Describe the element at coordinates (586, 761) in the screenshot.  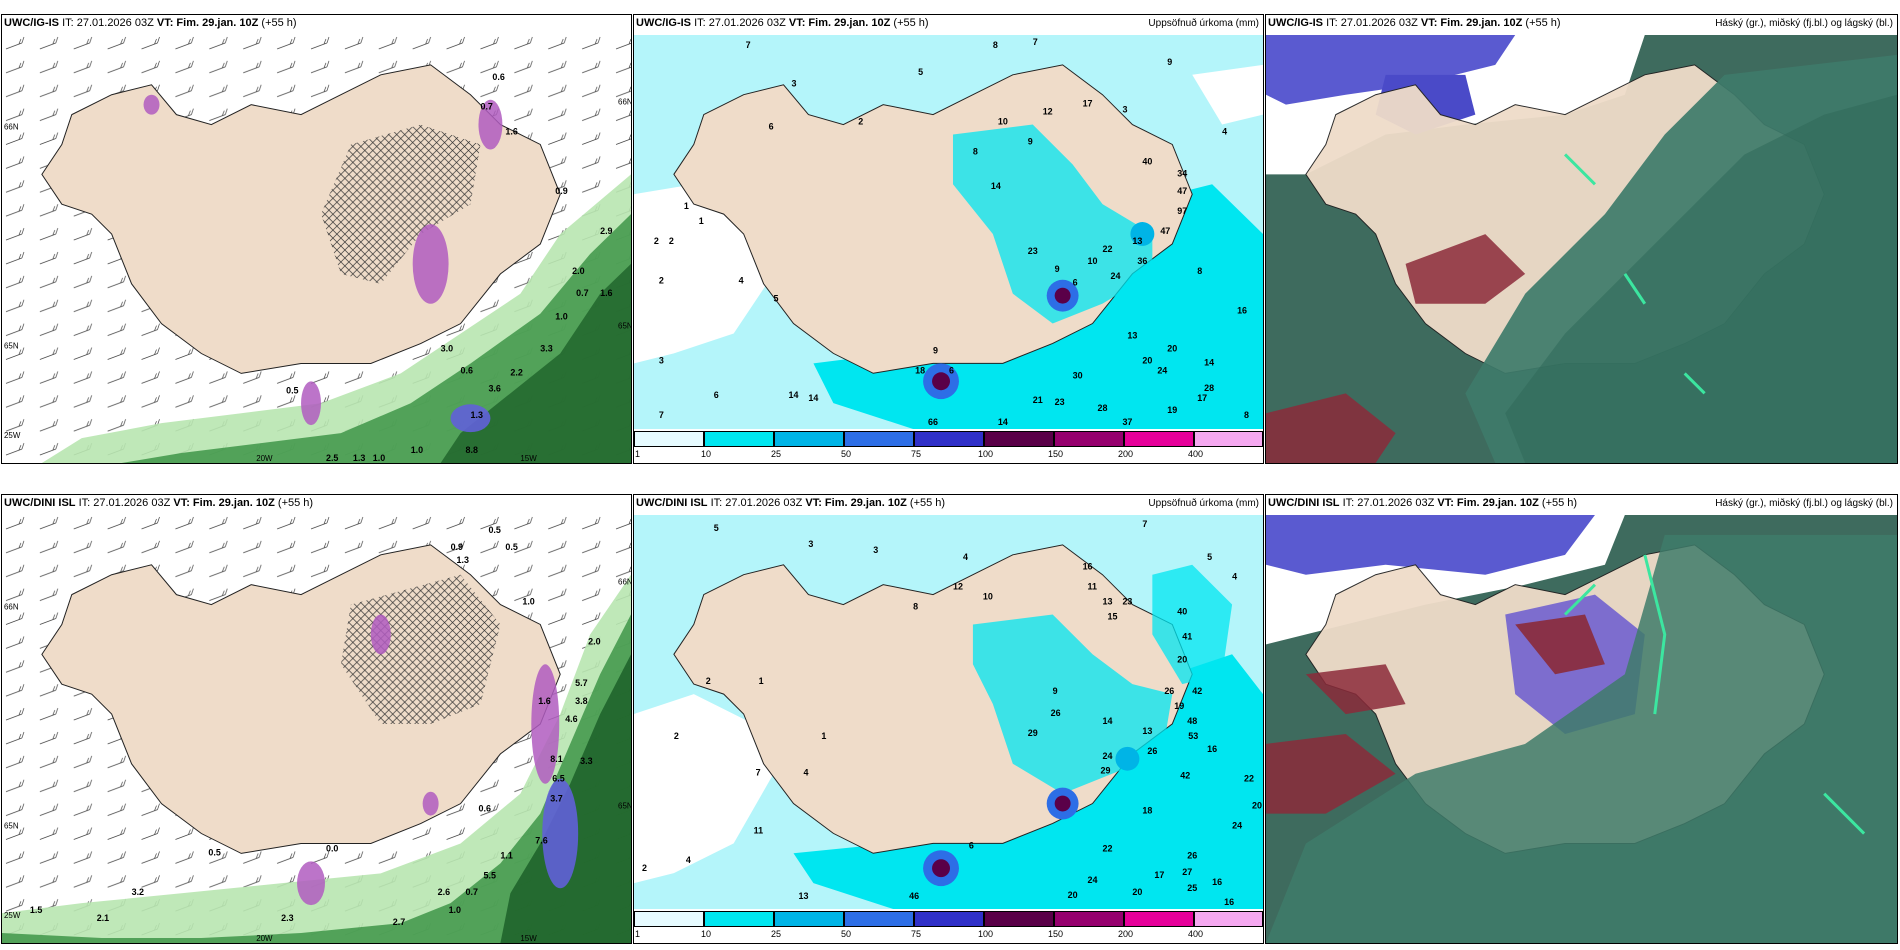
I see `precip-value: 3.3` at that location.